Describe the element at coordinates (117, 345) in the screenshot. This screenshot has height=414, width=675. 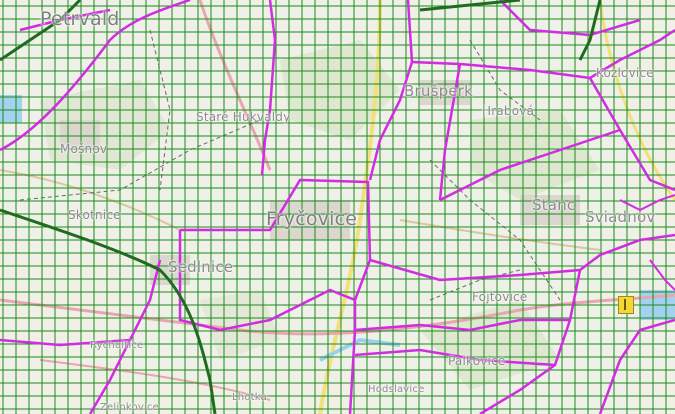
I see `label-rychaltice: Rychaltice` at that location.